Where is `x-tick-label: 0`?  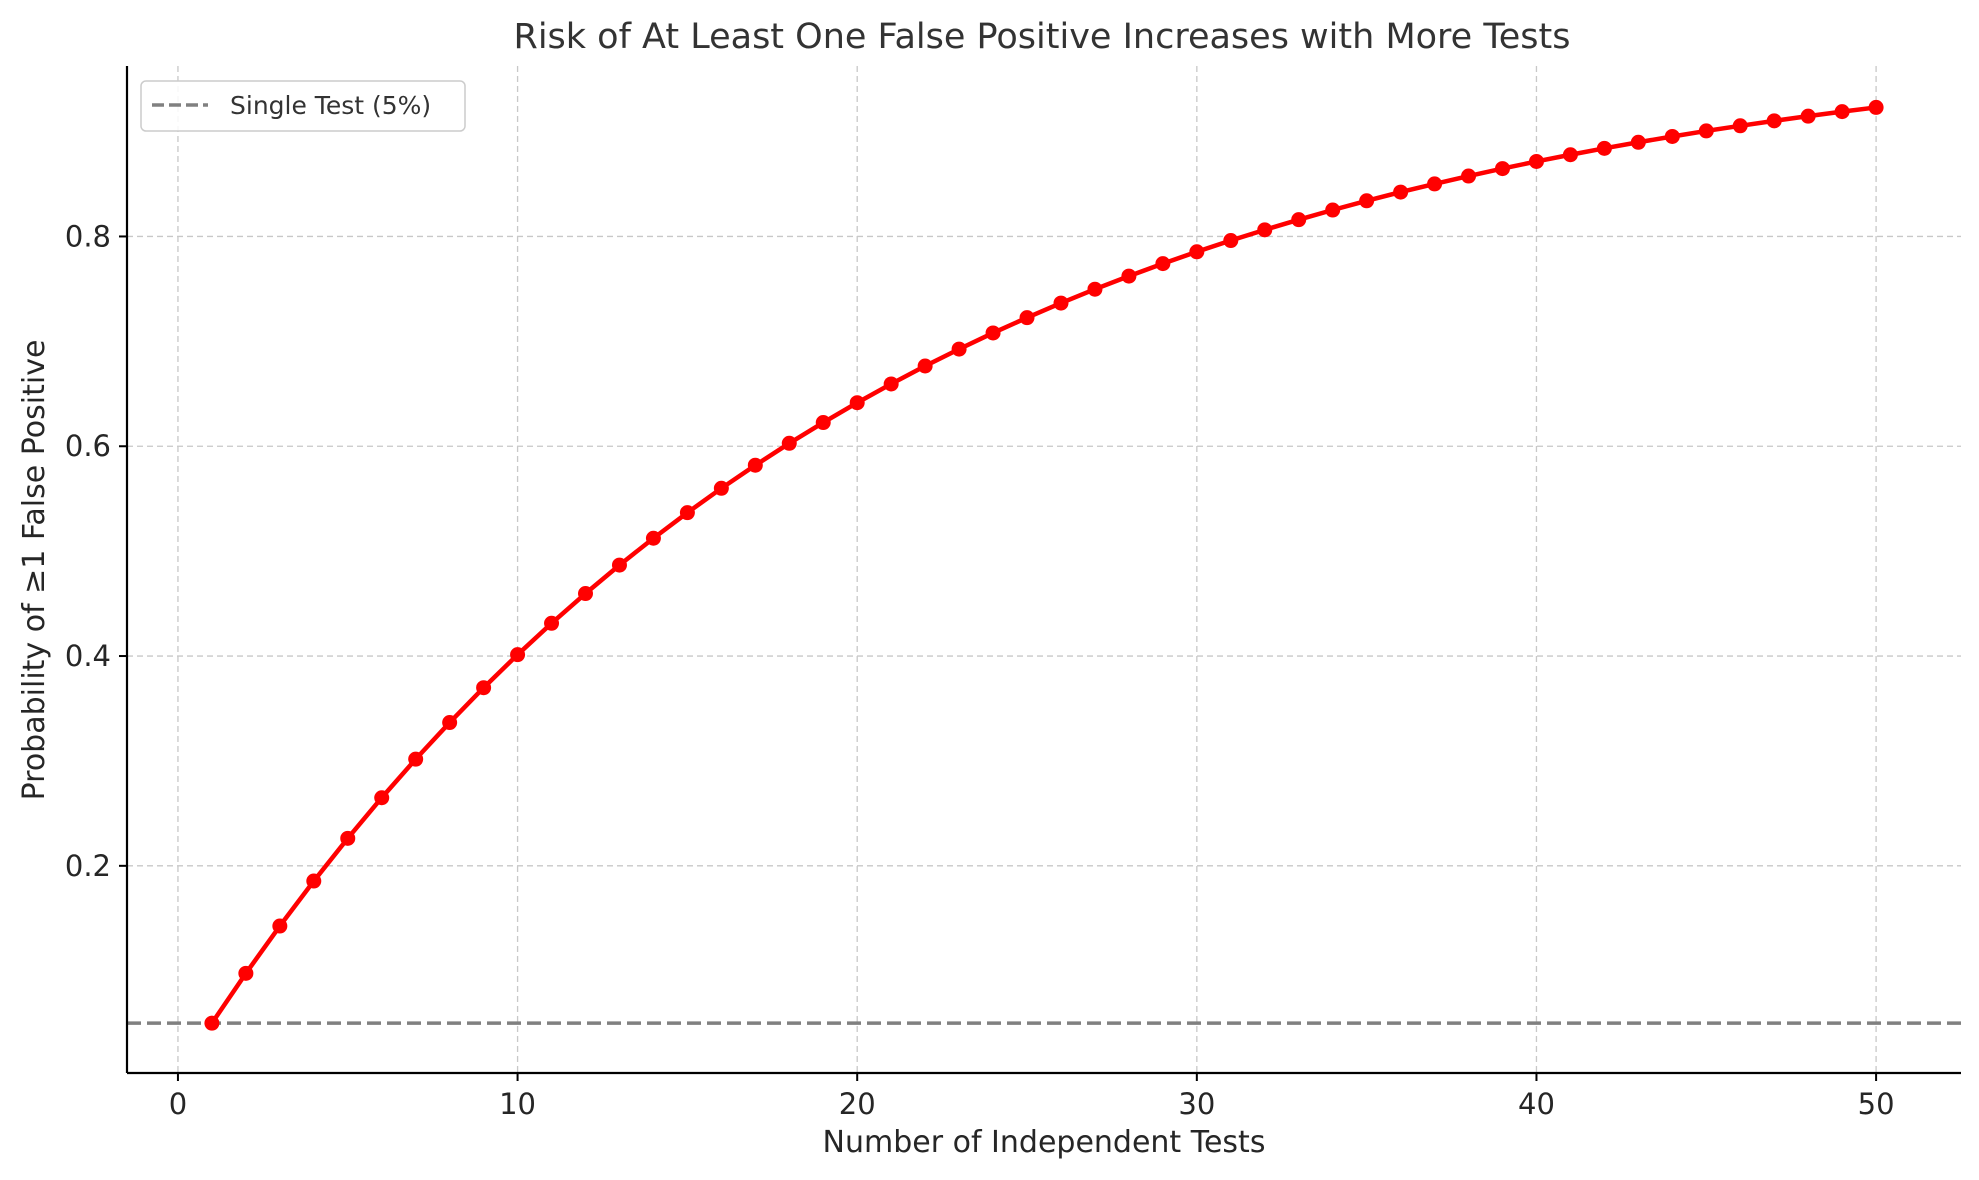
x-tick-label: 0 is located at coordinates (178, 1104).